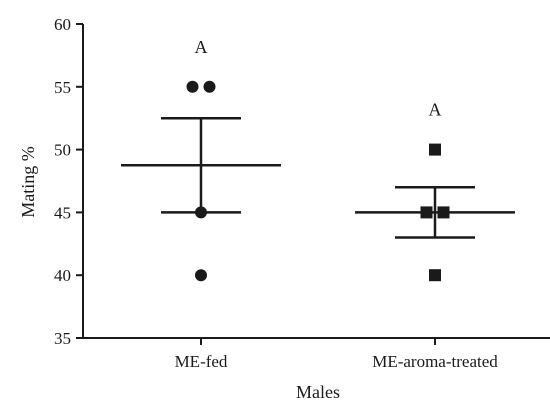 This screenshot has width=550, height=409. What do you see at coordinates (62, 338) in the screenshot?
I see `y-tick-label: 35` at bounding box center [62, 338].